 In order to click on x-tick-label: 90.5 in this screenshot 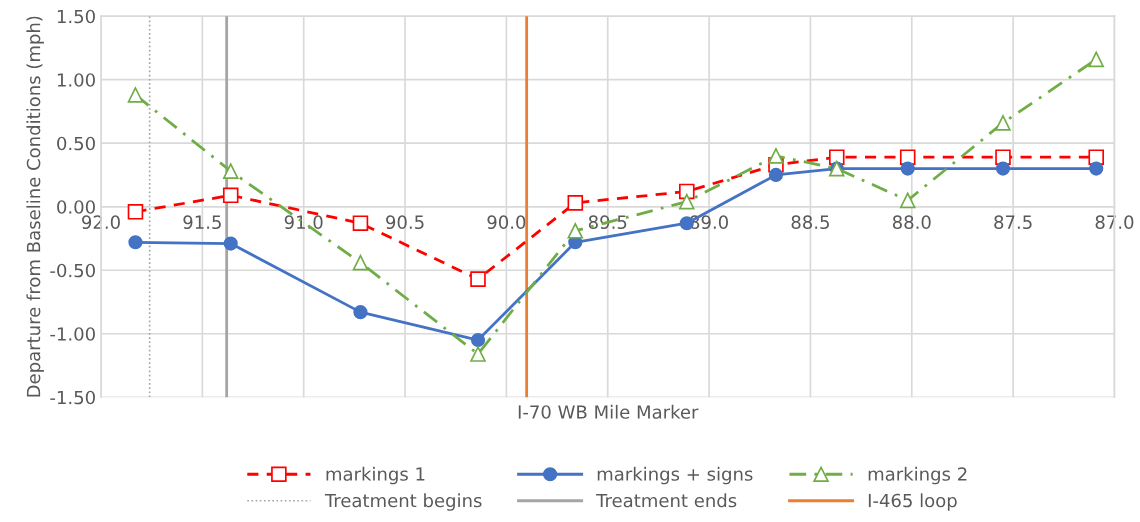, I will do `click(405, 222)`.